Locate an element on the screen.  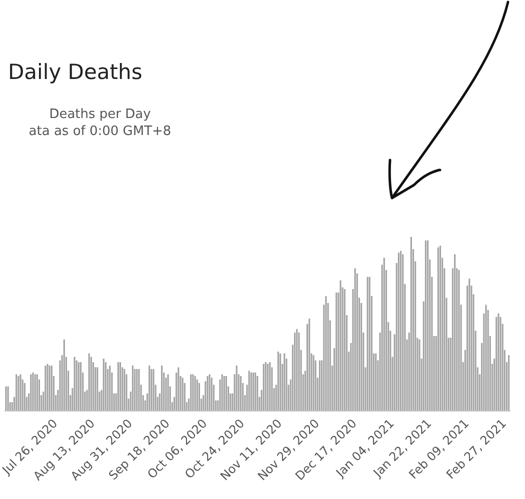
chart-subtitle: Deaths per Day ata as of 0:00 GMT+8 is located at coordinates (100, 123).